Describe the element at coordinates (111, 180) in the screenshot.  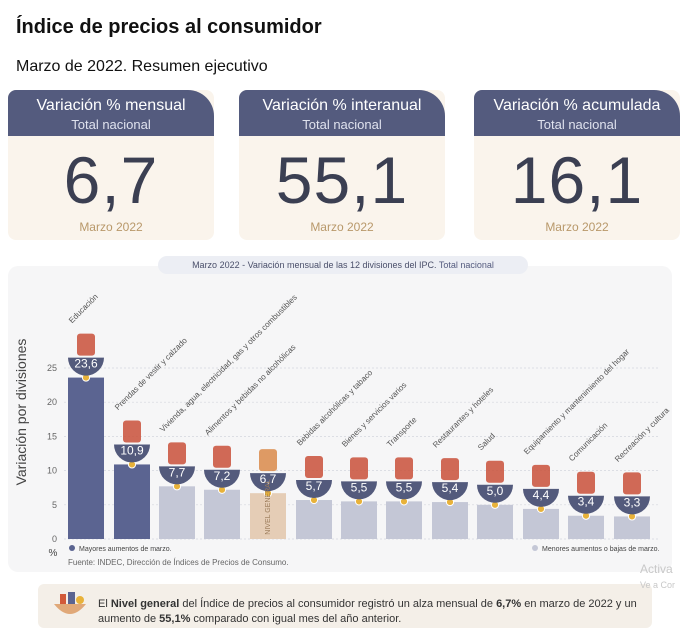
I see `card-value: 6,7` at that location.